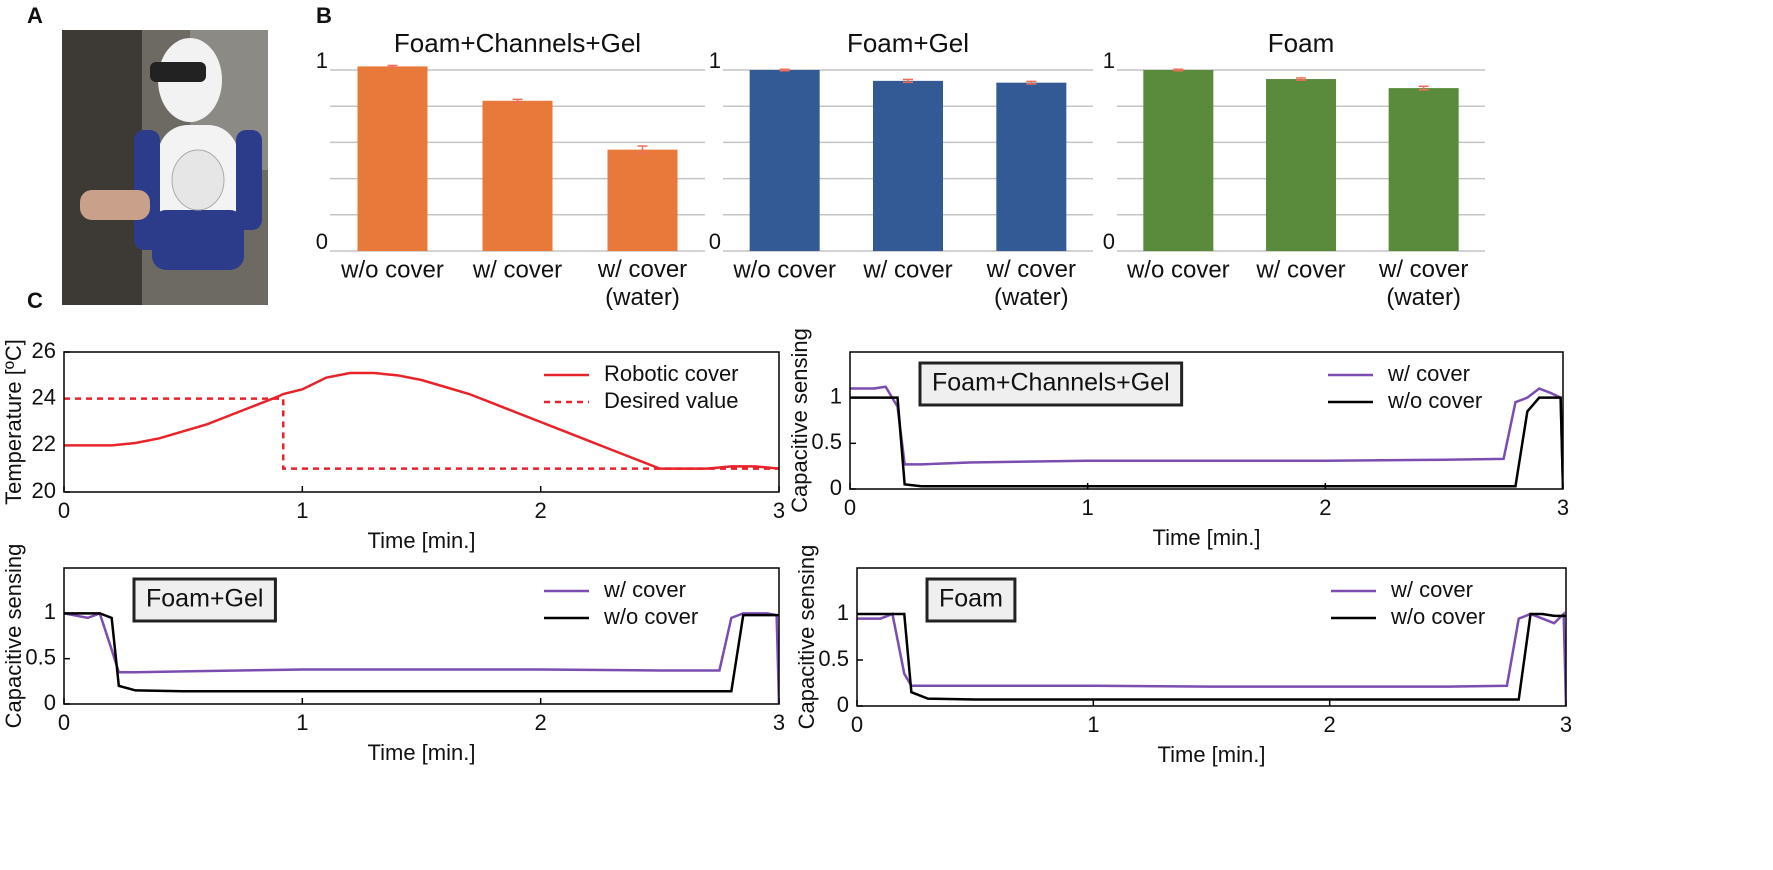 Image resolution: width=1773 pixels, height=870 pixels. I want to click on chart-title: Foam+Gel, so click(908, 43).